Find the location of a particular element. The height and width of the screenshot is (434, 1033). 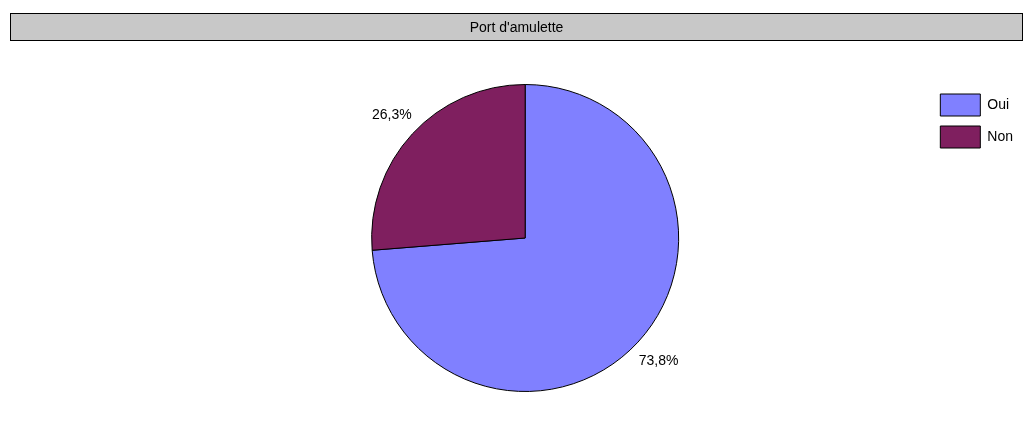

chart-title: Port d'amulette is located at coordinates (516, 27).